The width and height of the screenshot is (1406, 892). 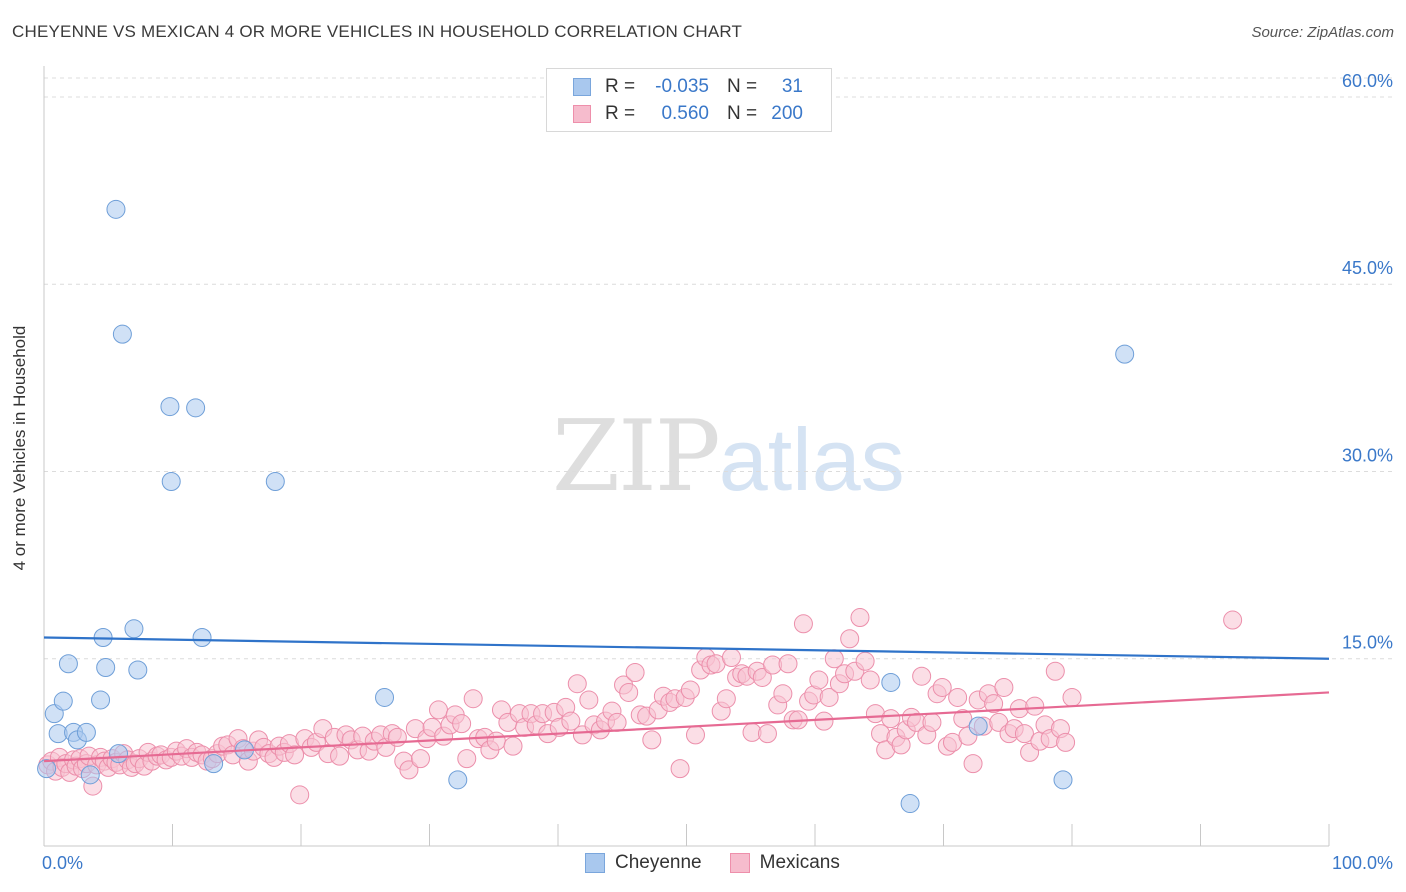 What do you see at coordinates (792, 86) in the screenshot?
I see `legend-n-value: 31` at bounding box center [792, 86].